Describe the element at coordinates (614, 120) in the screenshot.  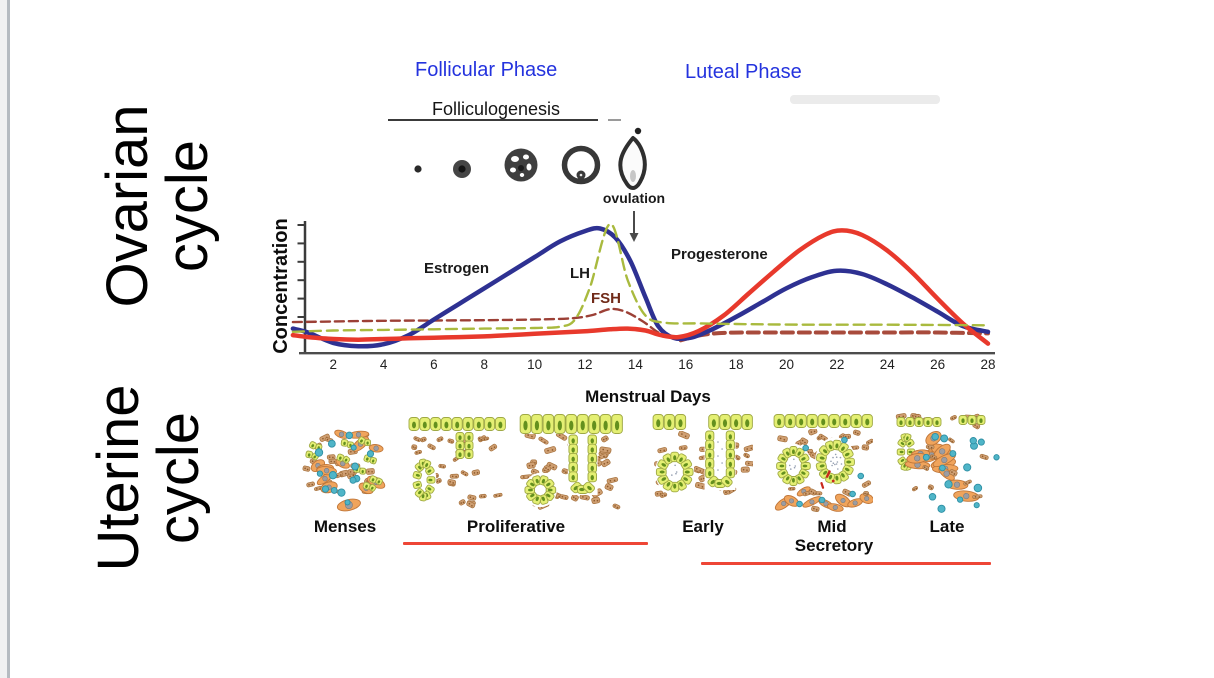
I see `folliculogenesis-underline-tick` at that location.